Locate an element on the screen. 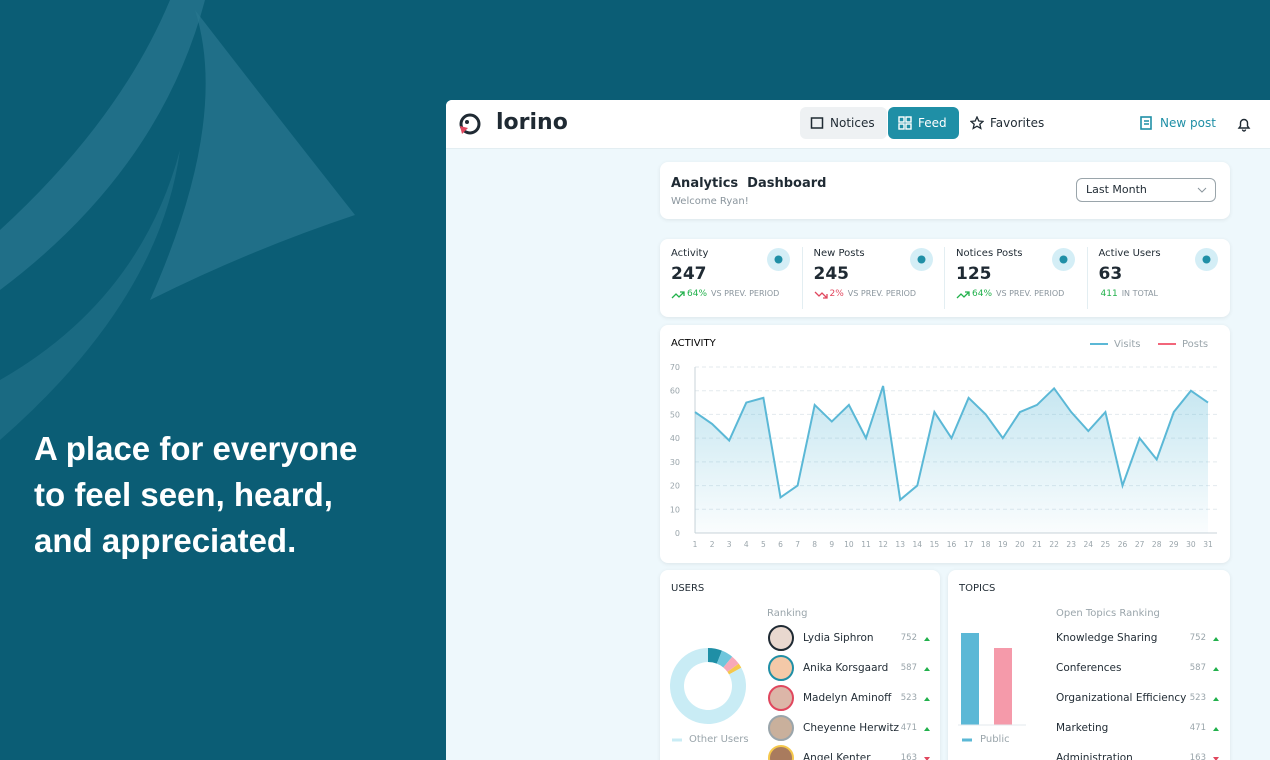 Image resolution: width=1270 pixels, height=760 pixels. ranking-name: Lydia Siphron is located at coordinates (838, 638).